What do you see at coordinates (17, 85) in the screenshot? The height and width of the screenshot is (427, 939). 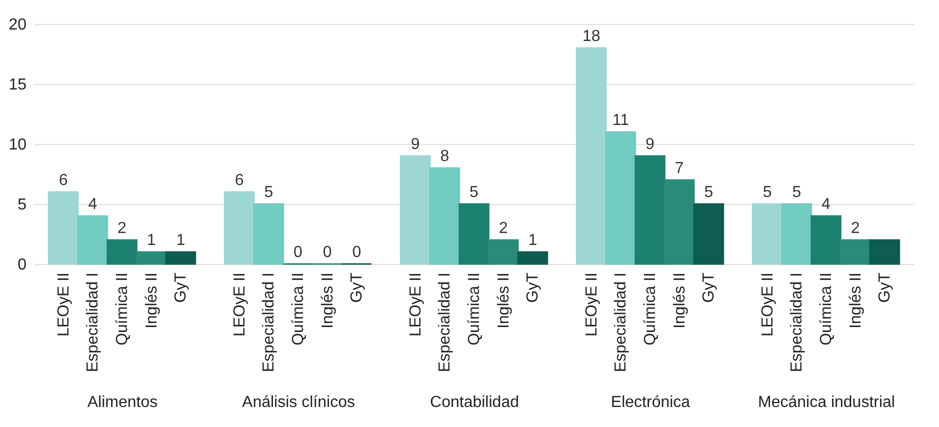 I see `y-tick-label: 15` at bounding box center [17, 85].